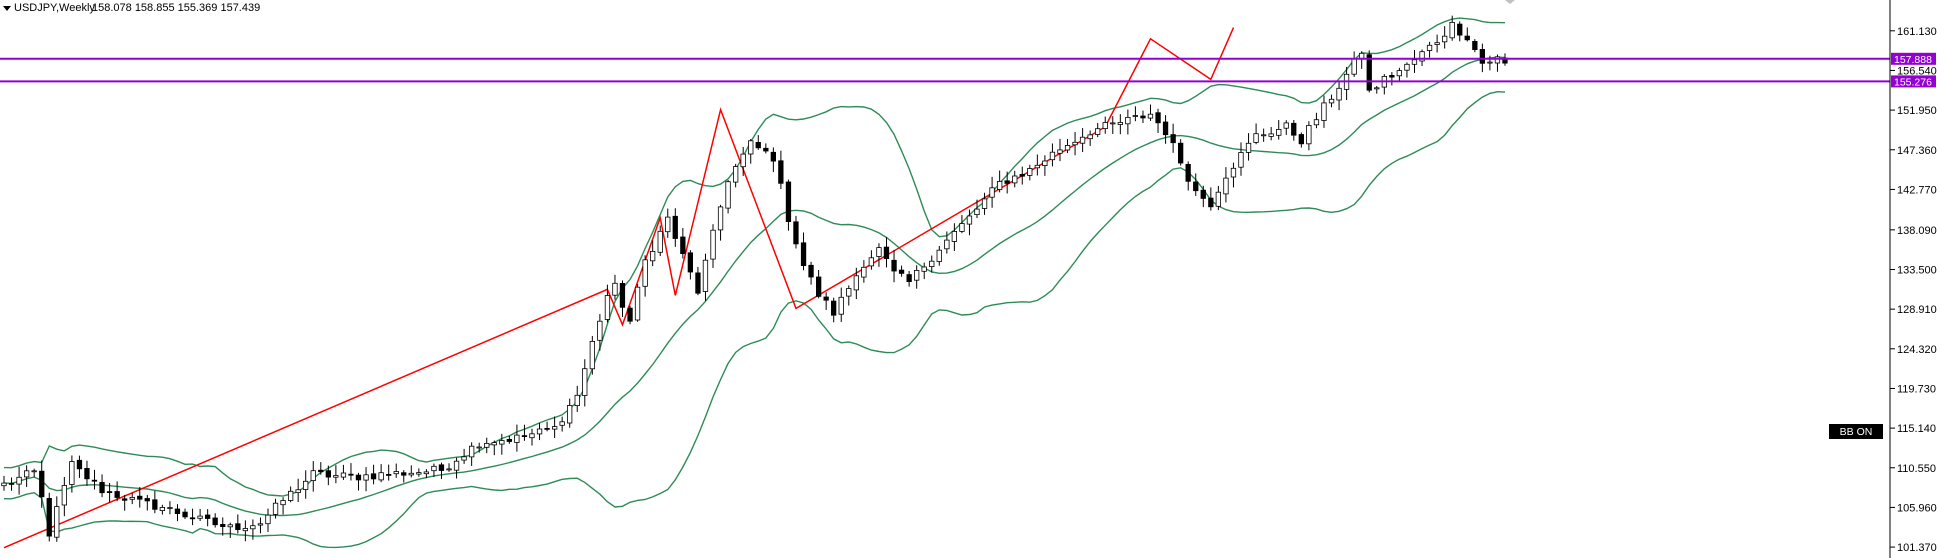  I want to click on bb-toggle-button: BB ON, so click(1856, 431).